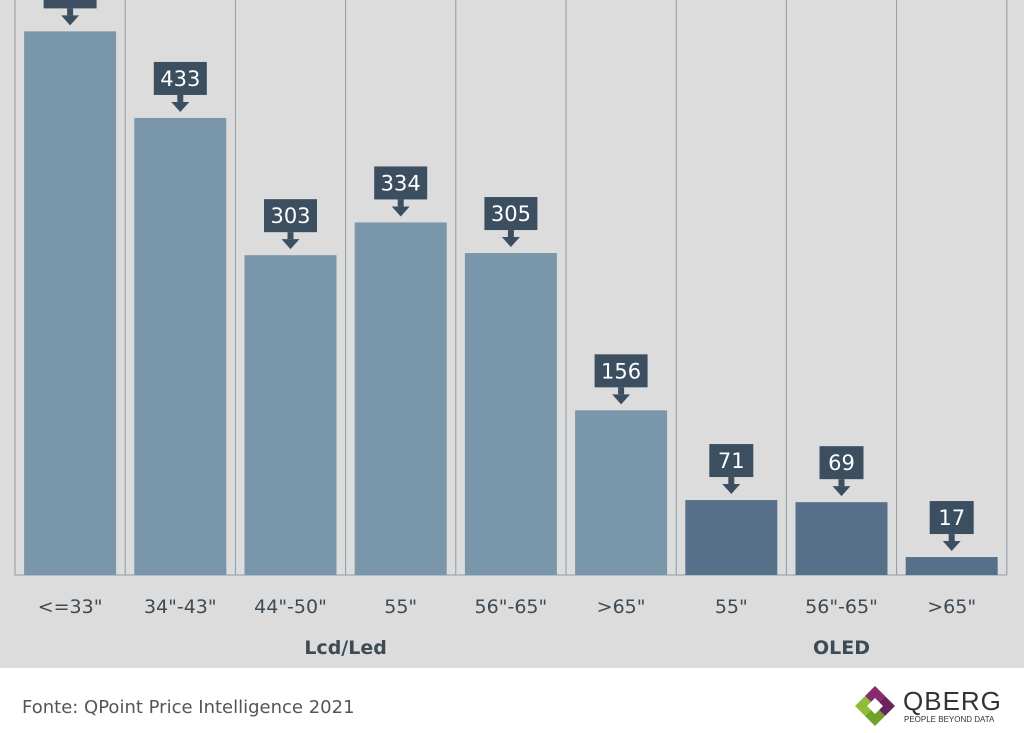  What do you see at coordinates (949, 719) in the screenshot?
I see `logo-tagline: PEOPLE BEYOND DATA` at bounding box center [949, 719].